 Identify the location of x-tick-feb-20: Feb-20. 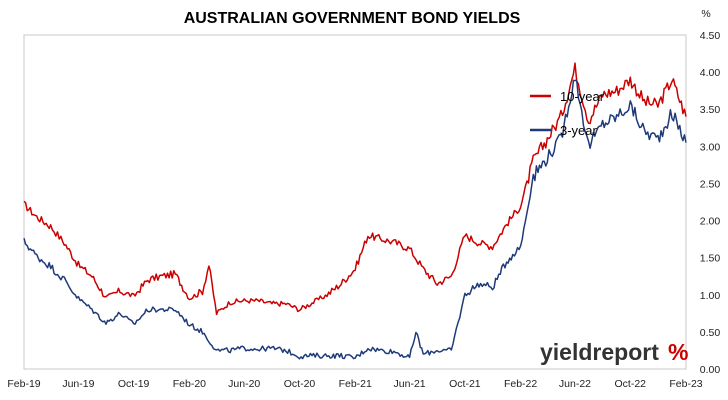
(189, 384).